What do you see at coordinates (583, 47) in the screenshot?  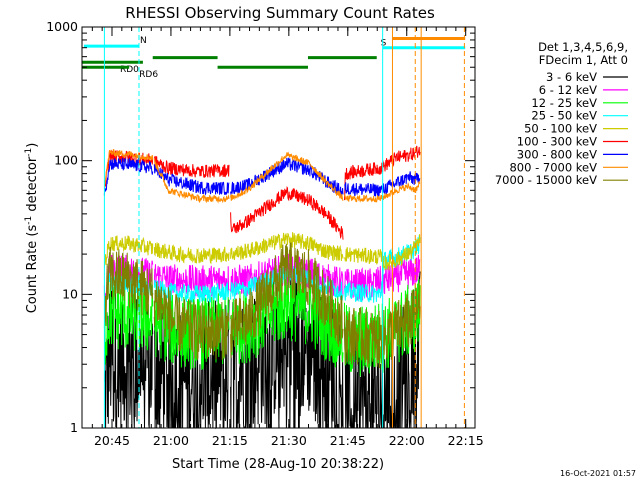 I see `legend-header-line-1: Det 1,3,4,5,6,9,` at bounding box center [583, 47].